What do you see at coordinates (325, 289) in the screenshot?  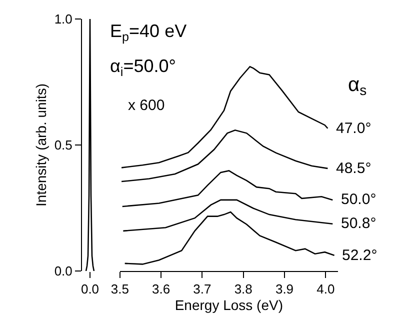 I see `x-tick-label: 4.0` at bounding box center [325, 289].